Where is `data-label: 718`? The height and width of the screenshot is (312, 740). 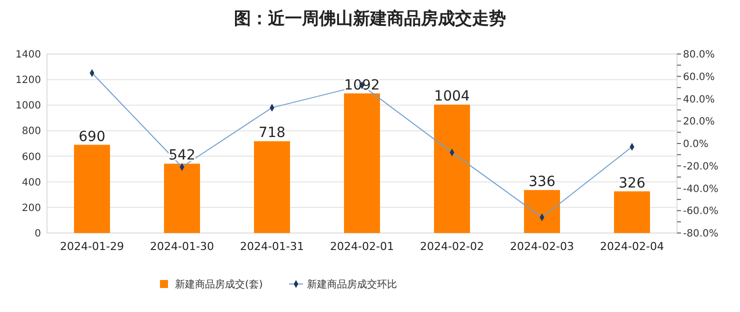 data-label: 718 is located at coordinates (272, 133).